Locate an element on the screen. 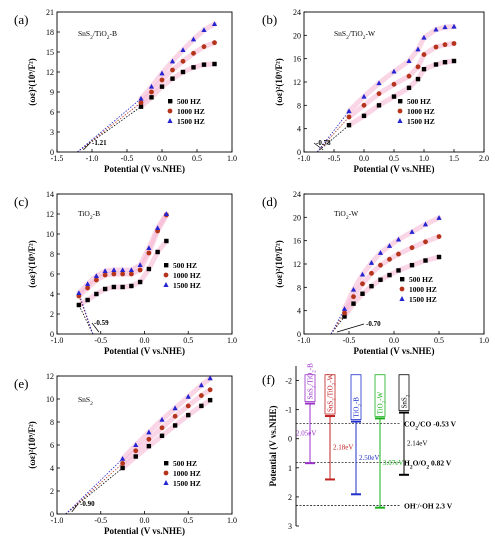 The height and width of the screenshot is (550, 495). band-gap-label: 3.07eV is located at coordinates (393, 463).